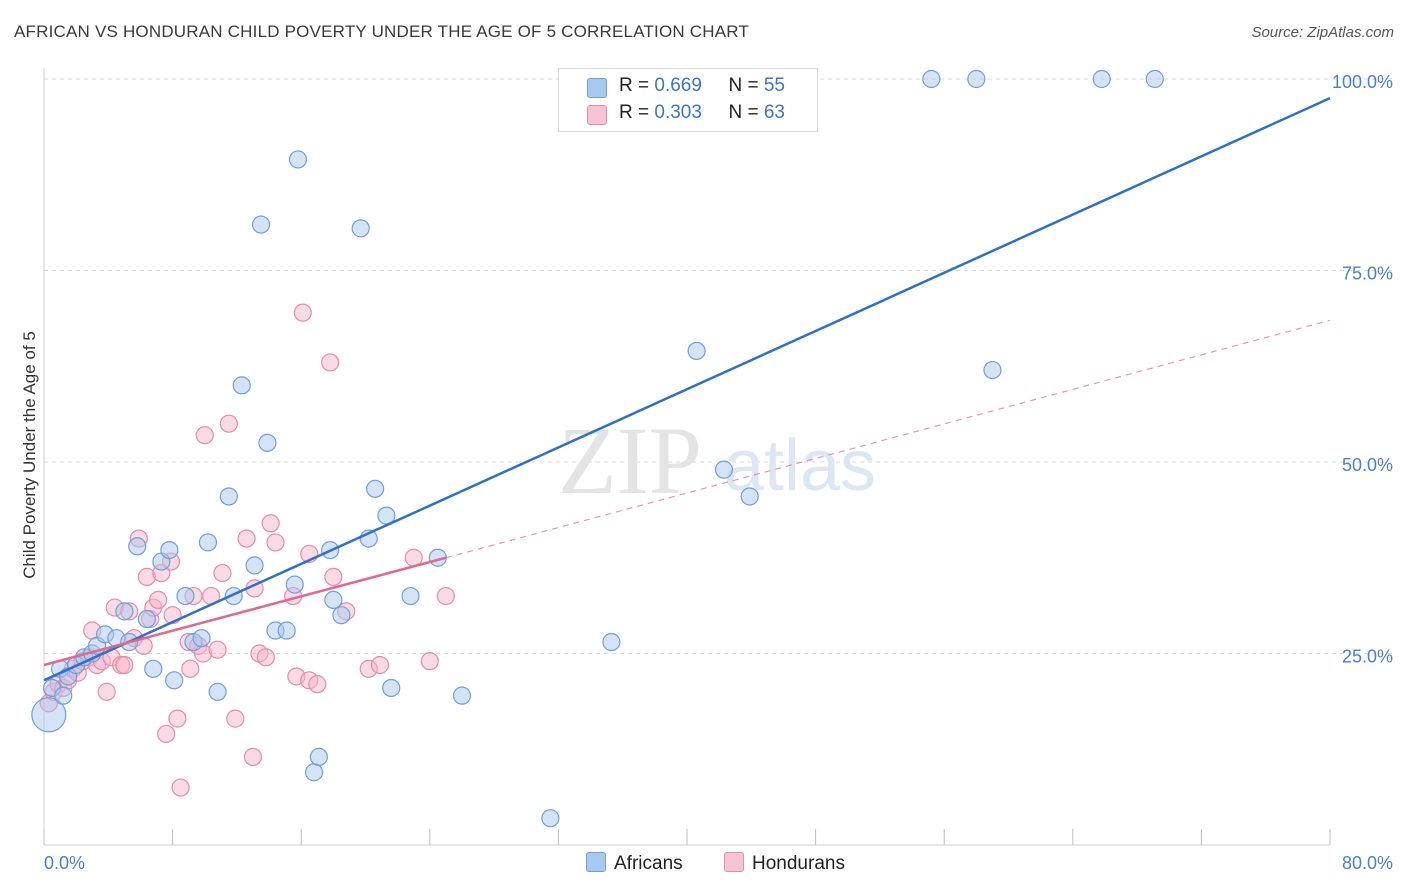 This screenshot has width=1406, height=892. I want to click on hondurans-swatch, so click(597, 115).